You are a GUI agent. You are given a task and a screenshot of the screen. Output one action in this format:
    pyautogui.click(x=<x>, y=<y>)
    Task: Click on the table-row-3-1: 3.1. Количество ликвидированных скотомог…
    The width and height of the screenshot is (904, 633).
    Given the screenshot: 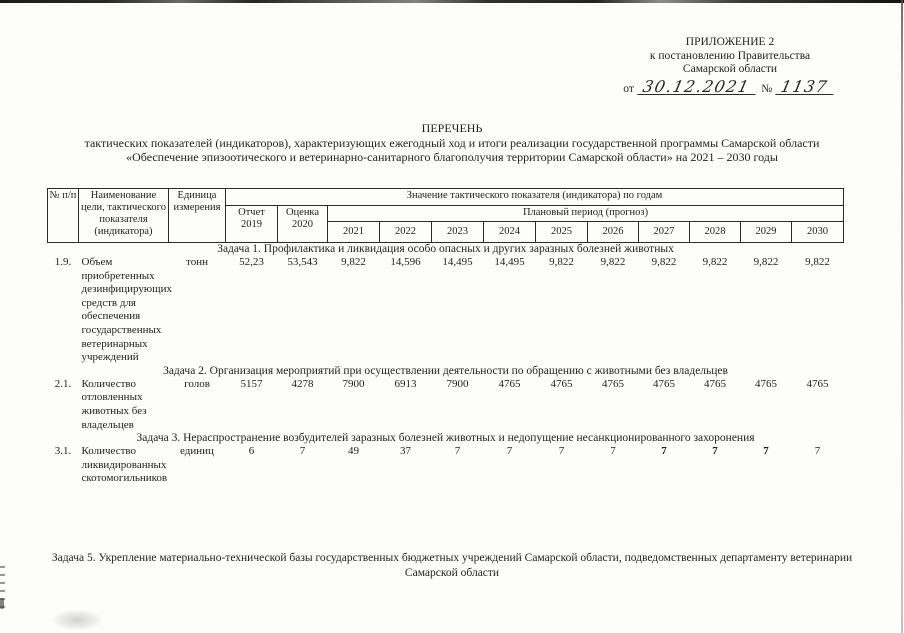 What is the action you would take?
    pyautogui.click(x=446, y=465)
    